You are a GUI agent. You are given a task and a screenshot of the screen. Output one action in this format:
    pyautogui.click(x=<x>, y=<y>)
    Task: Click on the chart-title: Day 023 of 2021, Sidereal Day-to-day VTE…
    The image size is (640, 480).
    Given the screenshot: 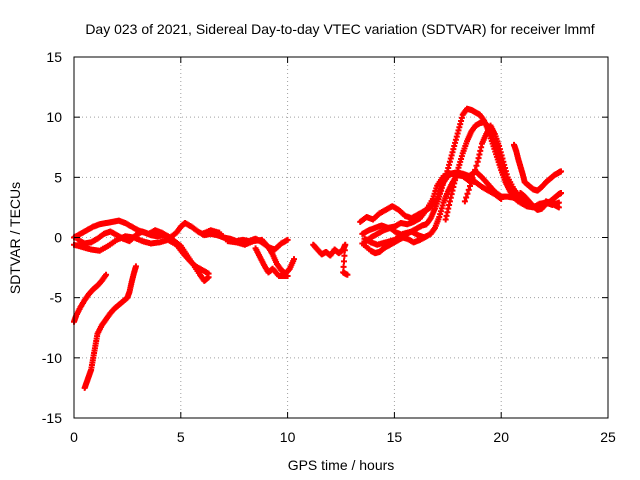 What is the action you would take?
    pyautogui.click(x=339, y=29)
    